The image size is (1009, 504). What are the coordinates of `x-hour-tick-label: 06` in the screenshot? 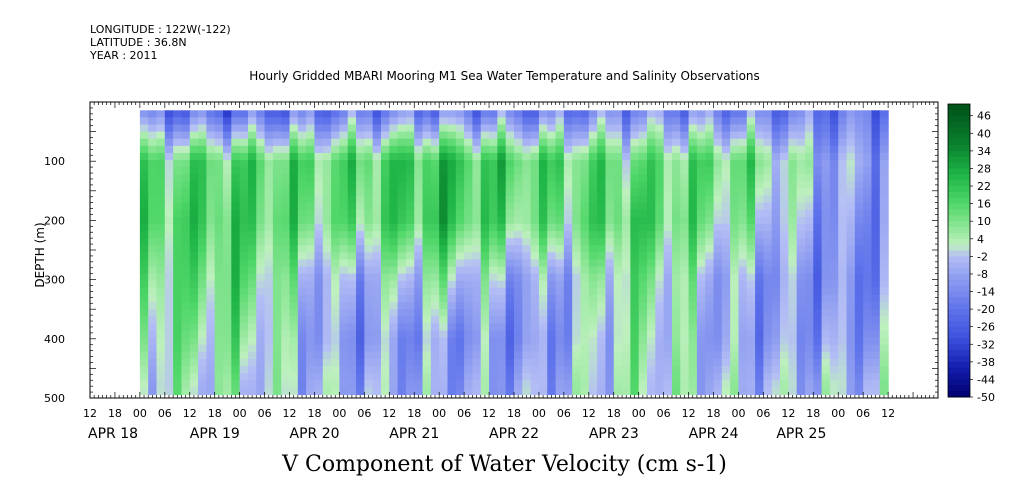 It's located at (564, 413).